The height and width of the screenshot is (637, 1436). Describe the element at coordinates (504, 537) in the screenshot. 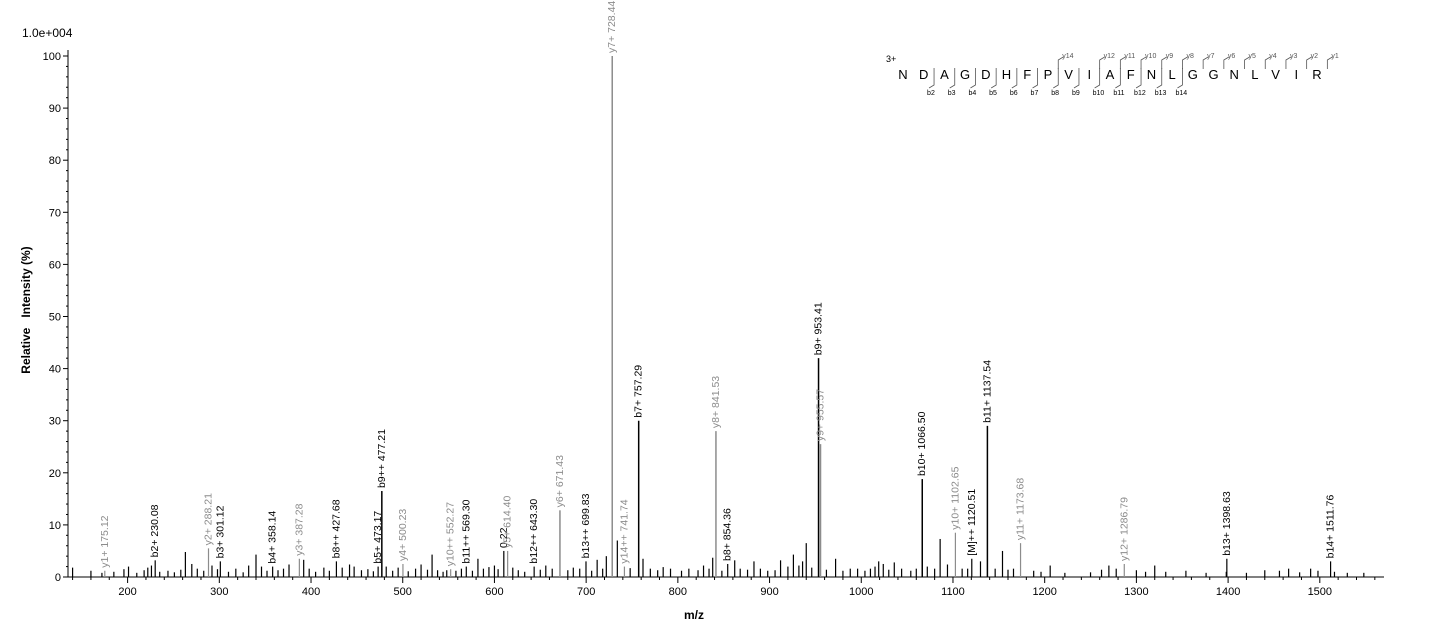

I see `peak-label: 0.22` at that location.